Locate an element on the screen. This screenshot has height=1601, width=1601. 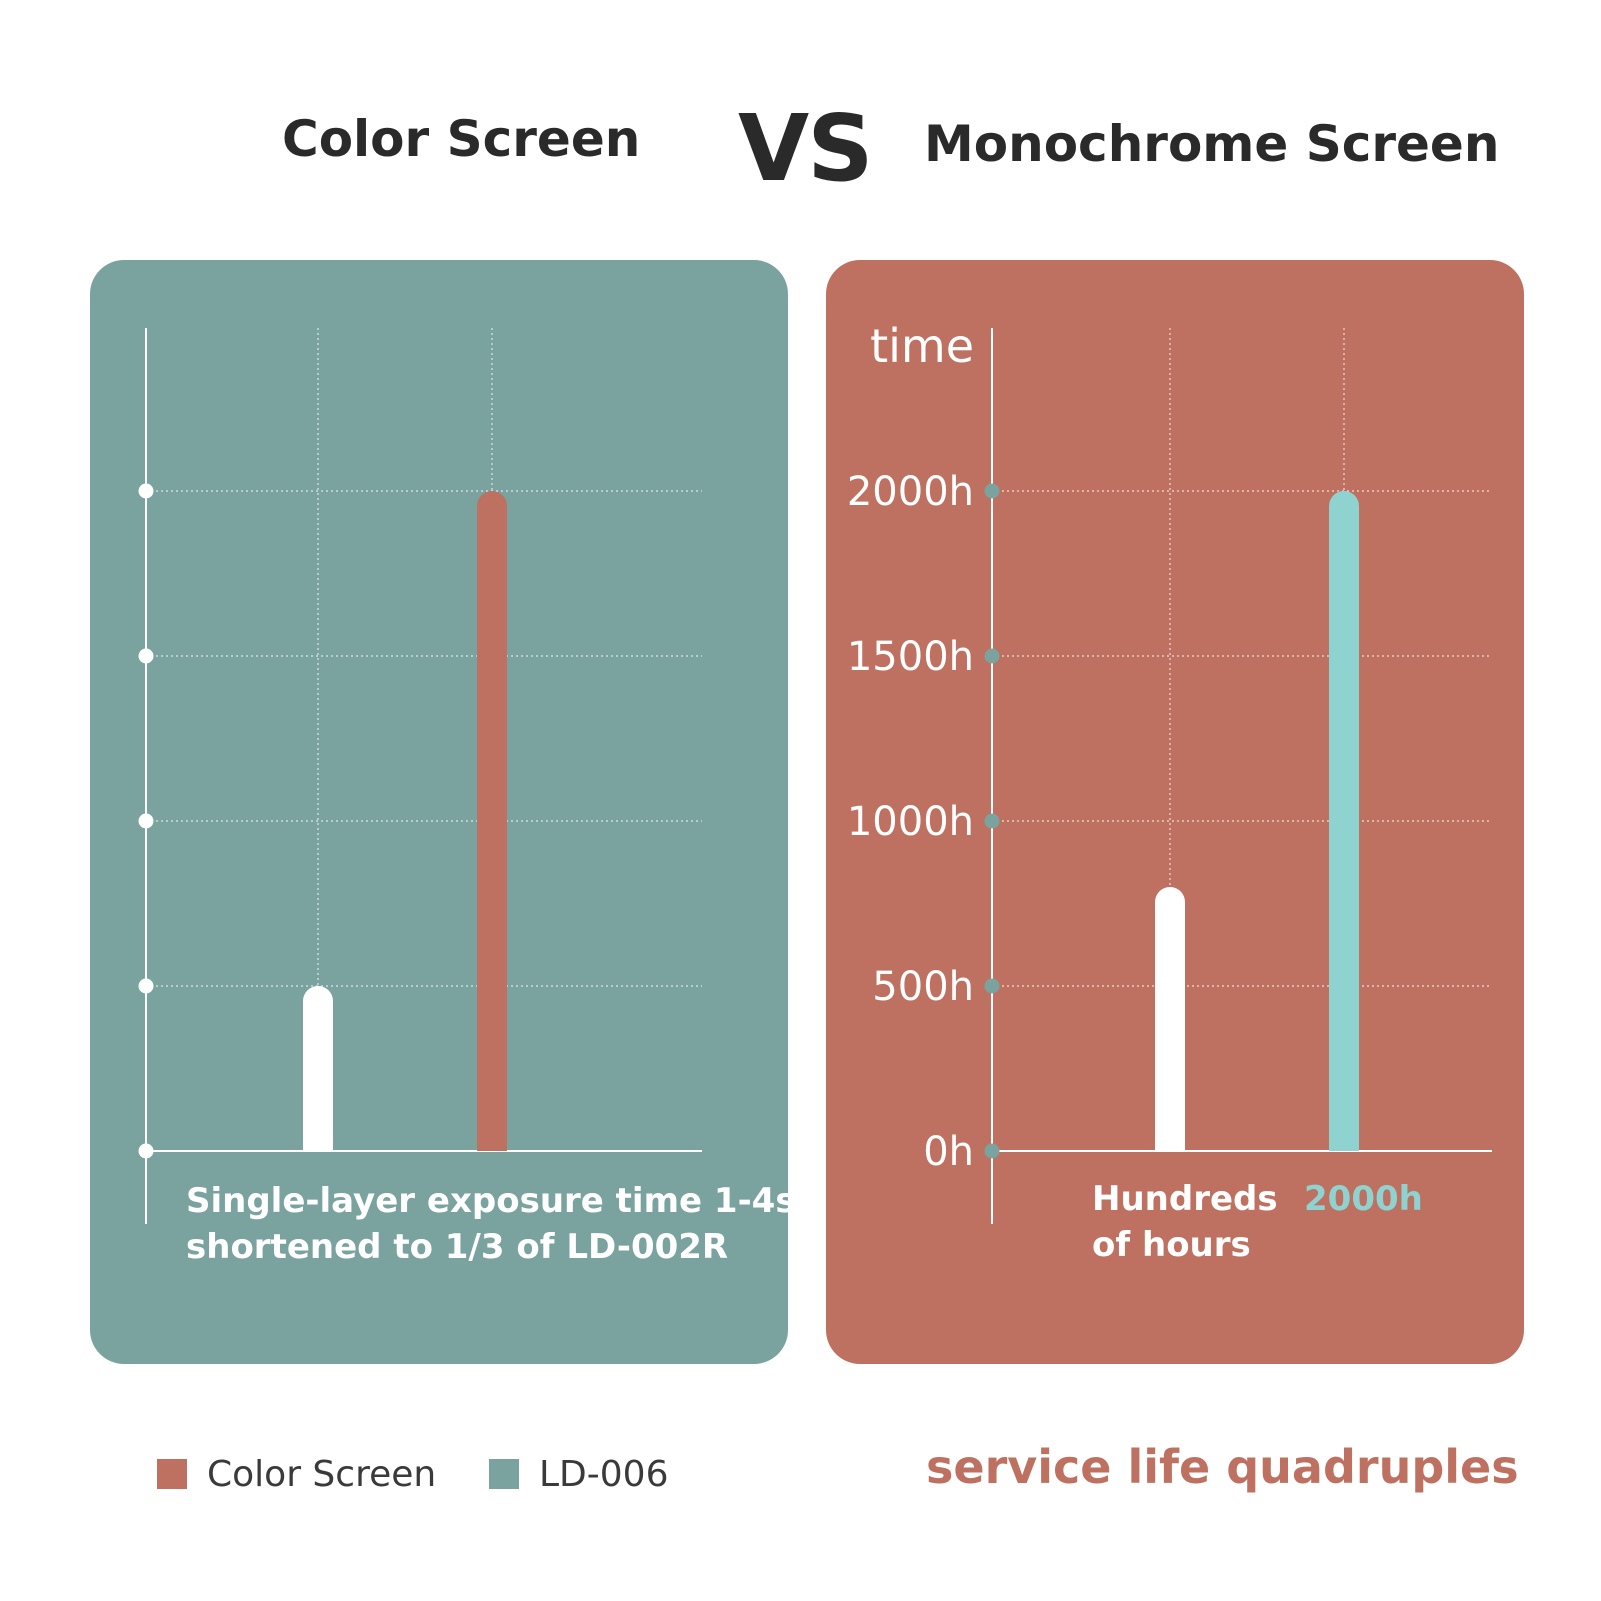
left-title: Color Screen is located at coordinates (461, 139).